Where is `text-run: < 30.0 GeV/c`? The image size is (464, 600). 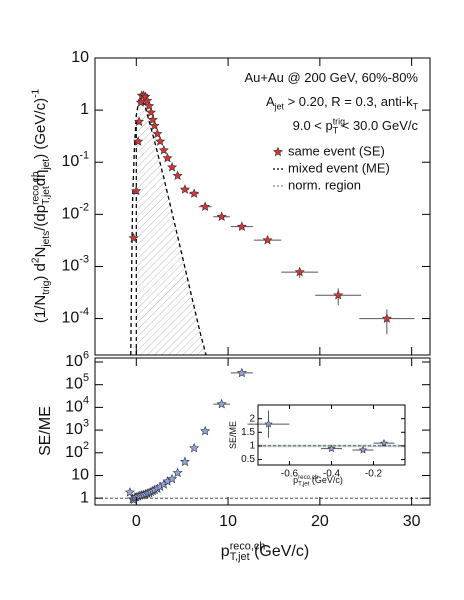
text-run: < 30.0 GeV/c is located at coordinates (378, 125).